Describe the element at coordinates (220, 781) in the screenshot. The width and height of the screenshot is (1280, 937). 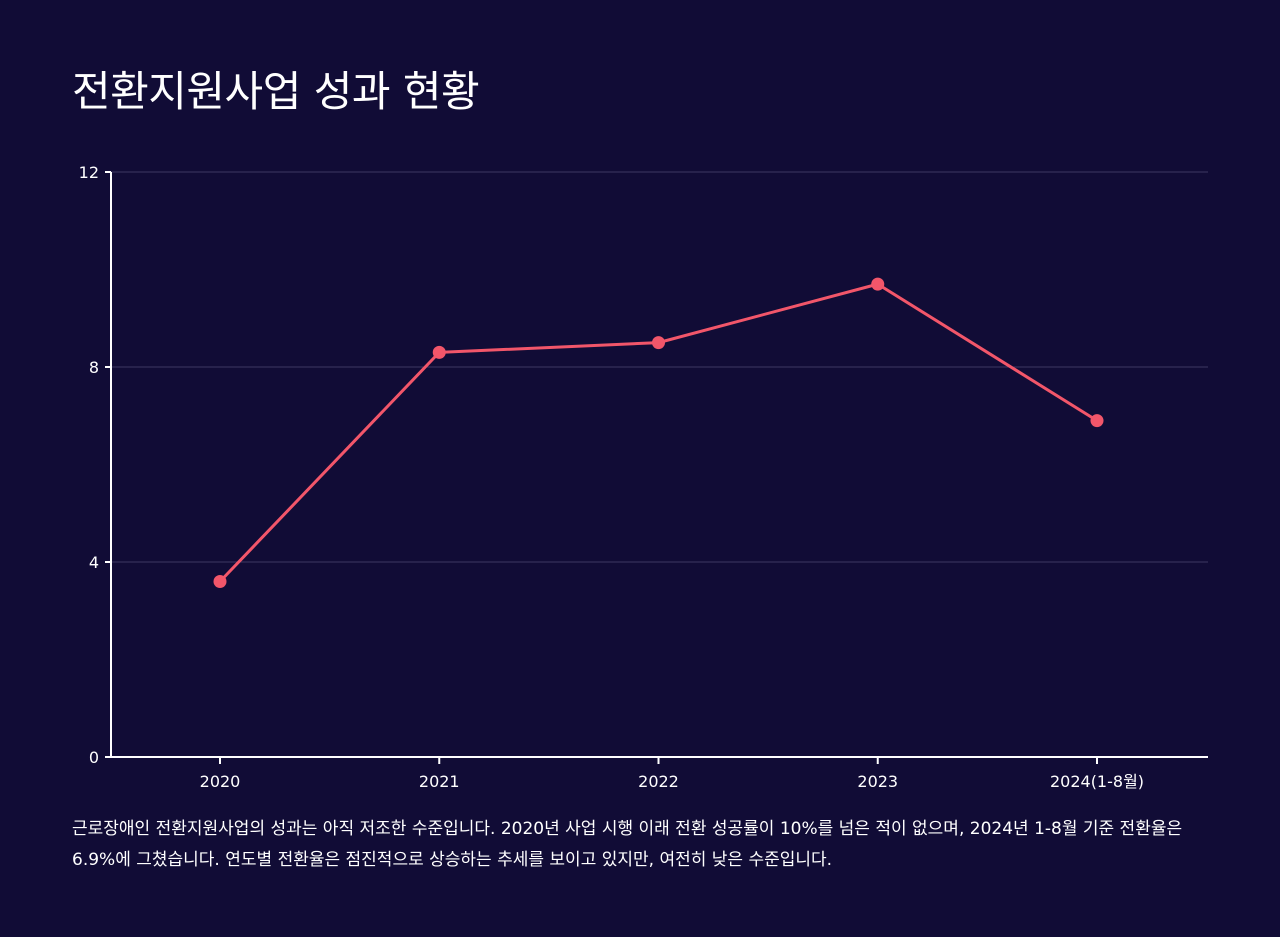
I see `x-tick-label: 2020` at that location.